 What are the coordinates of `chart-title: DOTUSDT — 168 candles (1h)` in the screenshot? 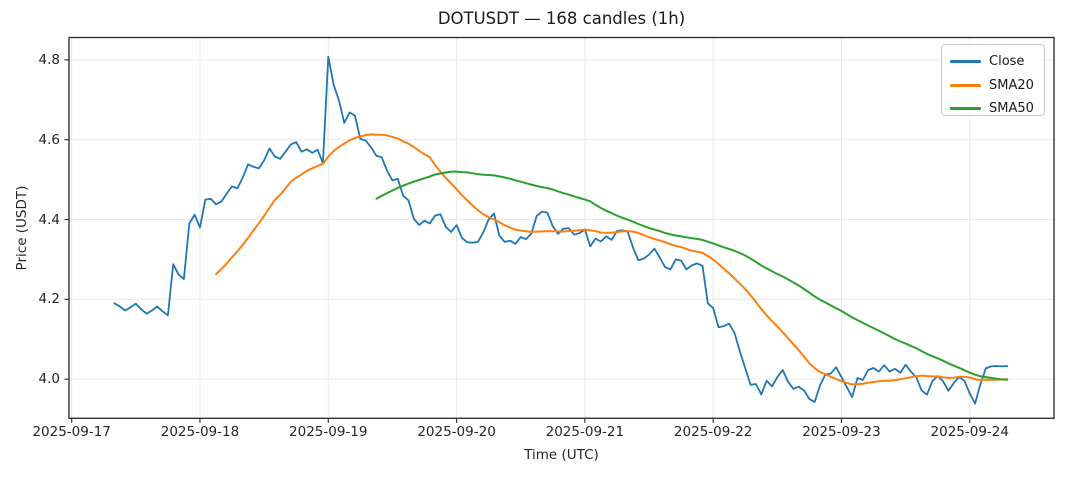 It's located at (561, 18).